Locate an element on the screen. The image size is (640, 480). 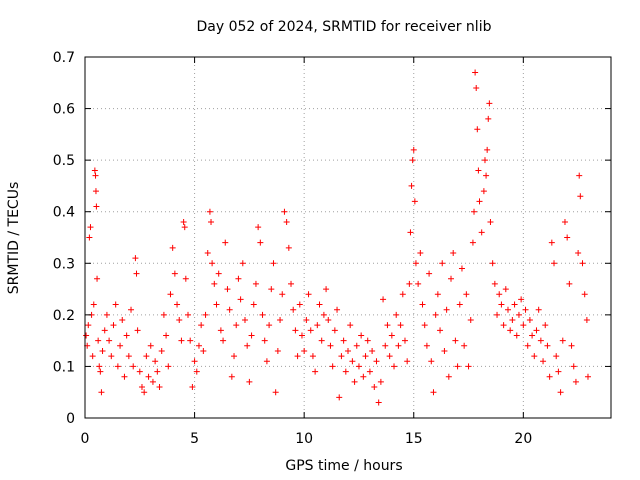
y-tick-label: 0.6 is located at coordinates (64, 110).